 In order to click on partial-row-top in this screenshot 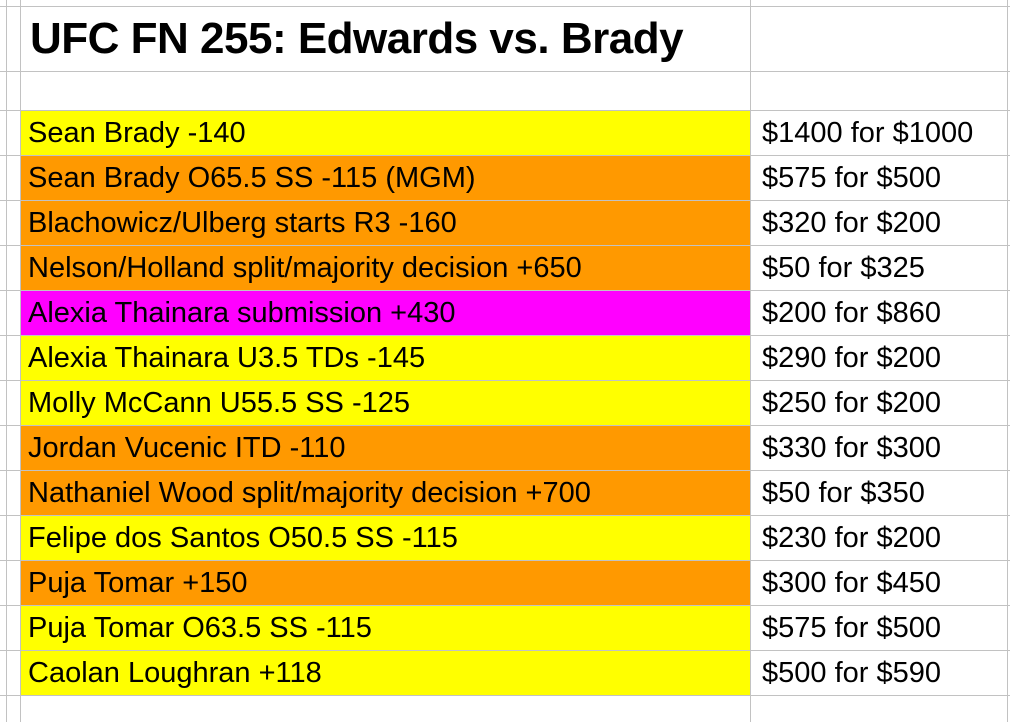, I will do `click(505, 3)`.